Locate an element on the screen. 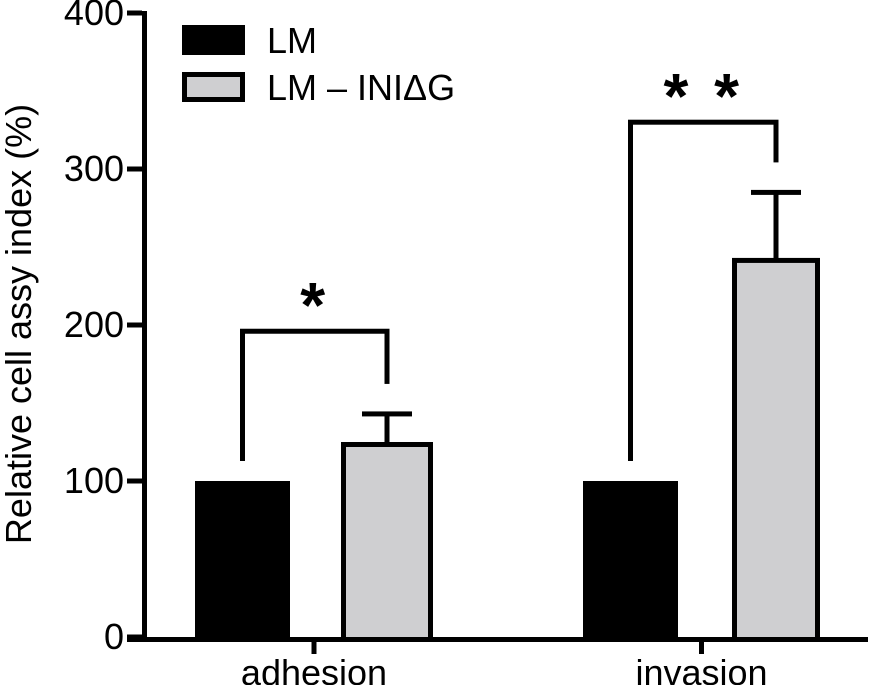  error-cap-invasion is located at coordinates (776, 192).